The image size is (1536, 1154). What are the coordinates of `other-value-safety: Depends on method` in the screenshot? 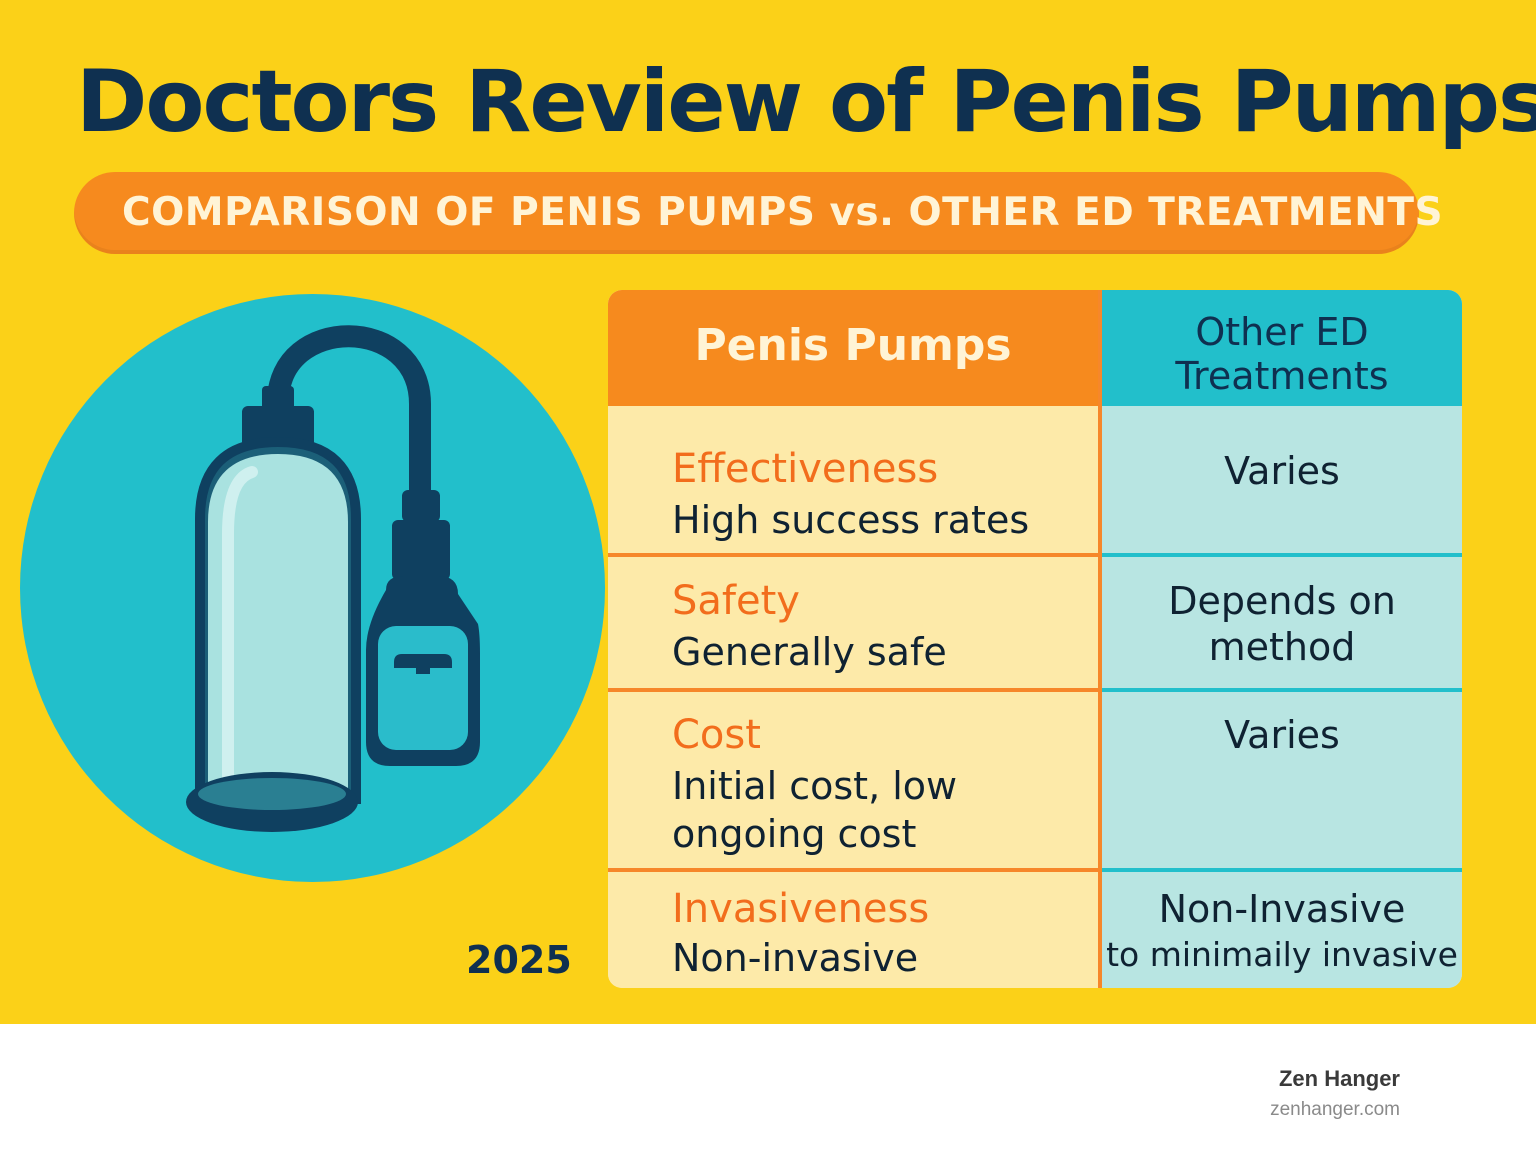 It's located at (1282, 624).